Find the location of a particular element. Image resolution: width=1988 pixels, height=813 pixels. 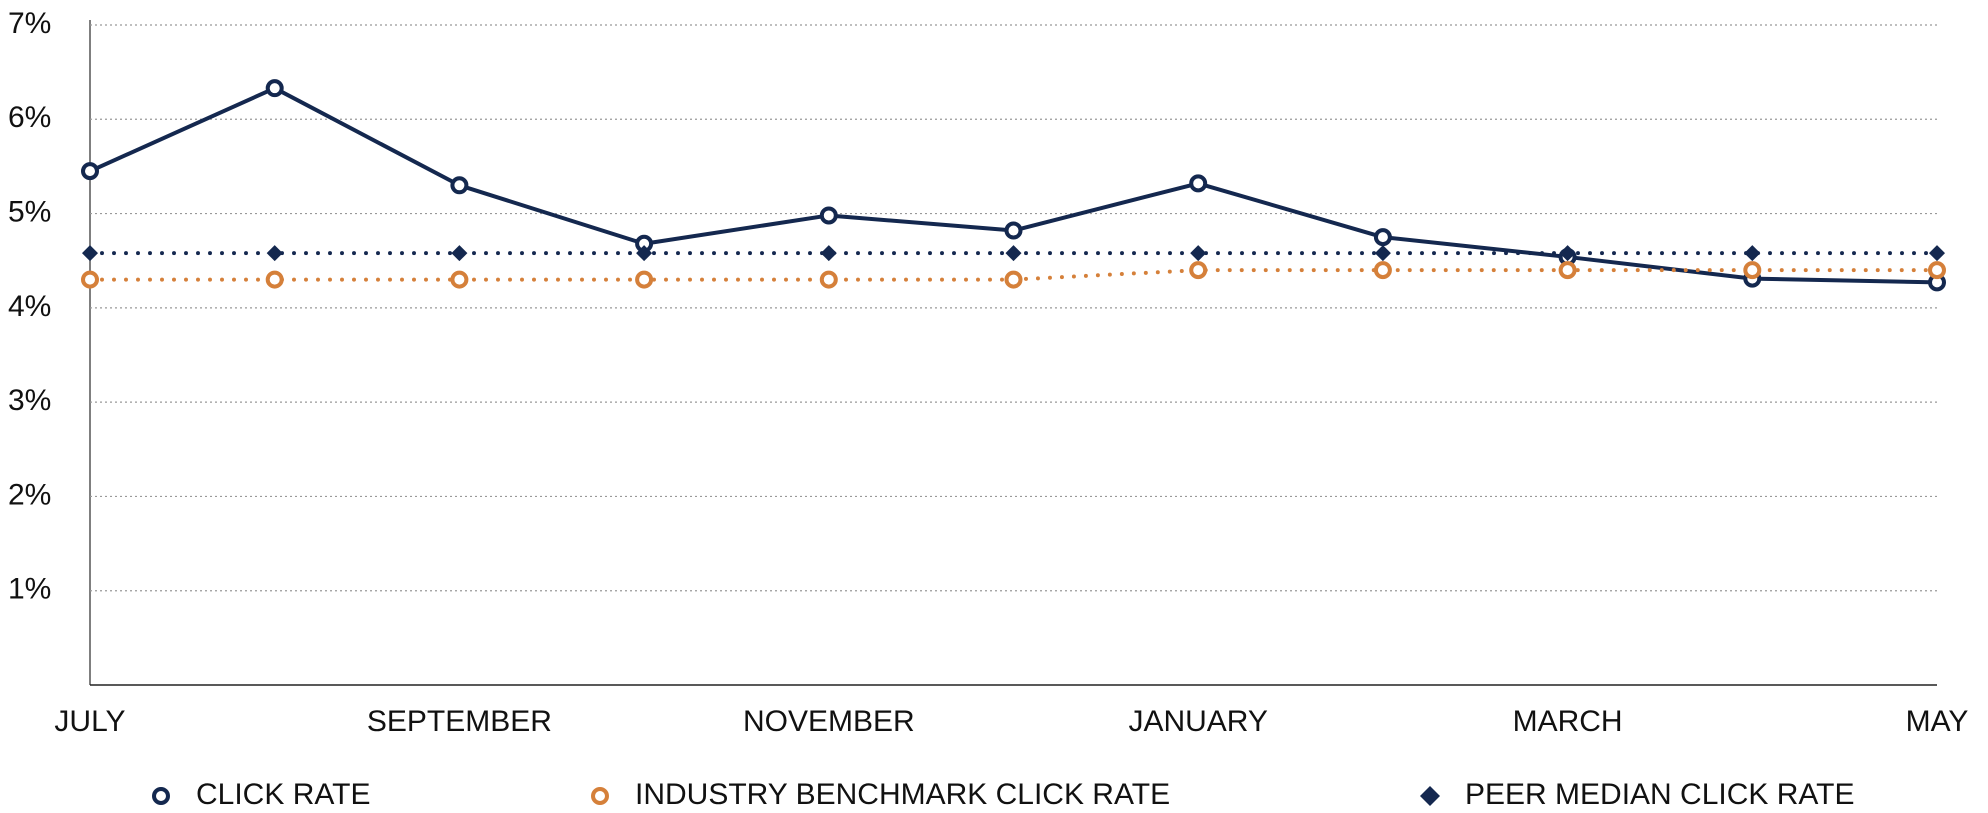

y-tick-label: 7% is located at coordinates (29, 23).